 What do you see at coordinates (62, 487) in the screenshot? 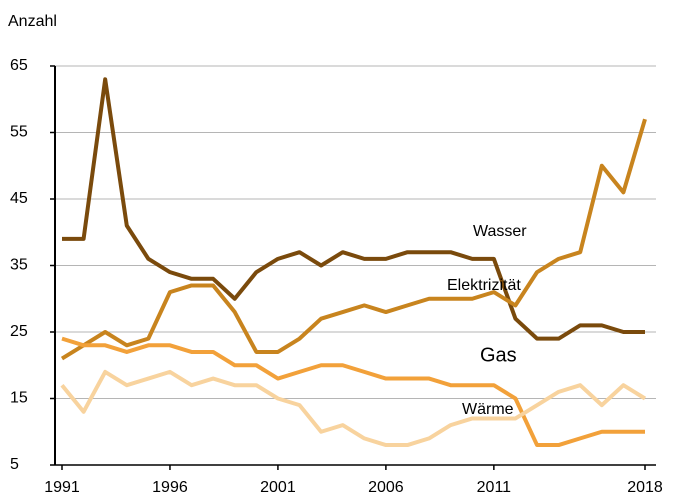
I see `x-tick-label: 1991` at bounding box center [62, 487].